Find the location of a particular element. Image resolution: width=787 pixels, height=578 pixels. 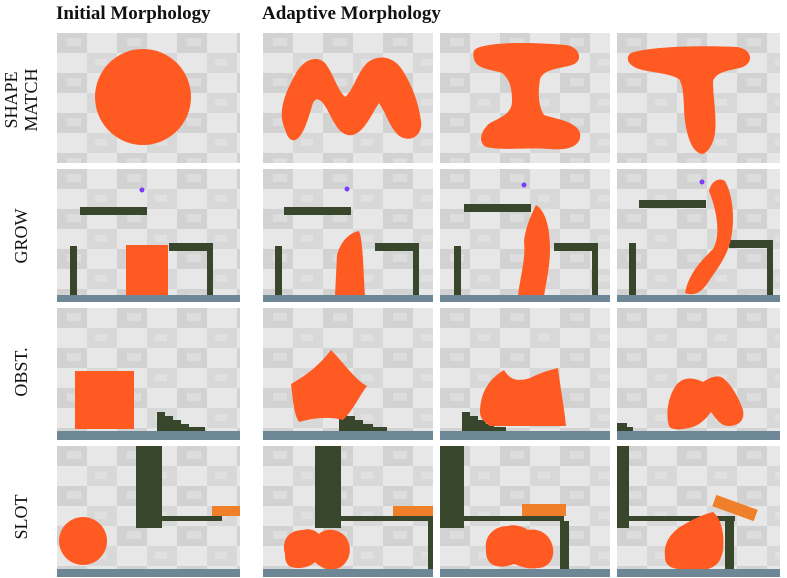

panel-shape-i is located at coordinates (525, 98).